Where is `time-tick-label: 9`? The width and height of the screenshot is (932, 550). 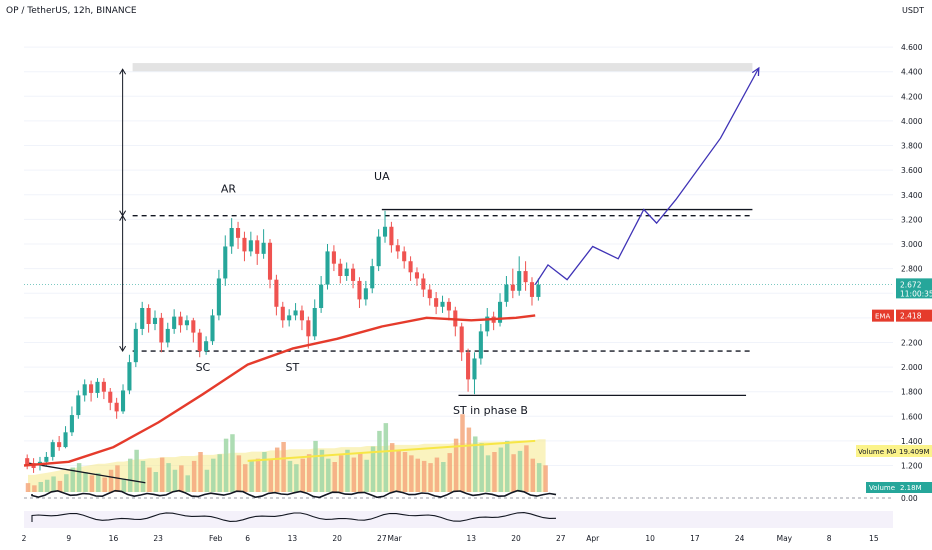
time-tick-label: 9 is located at coordinates (68, 538).